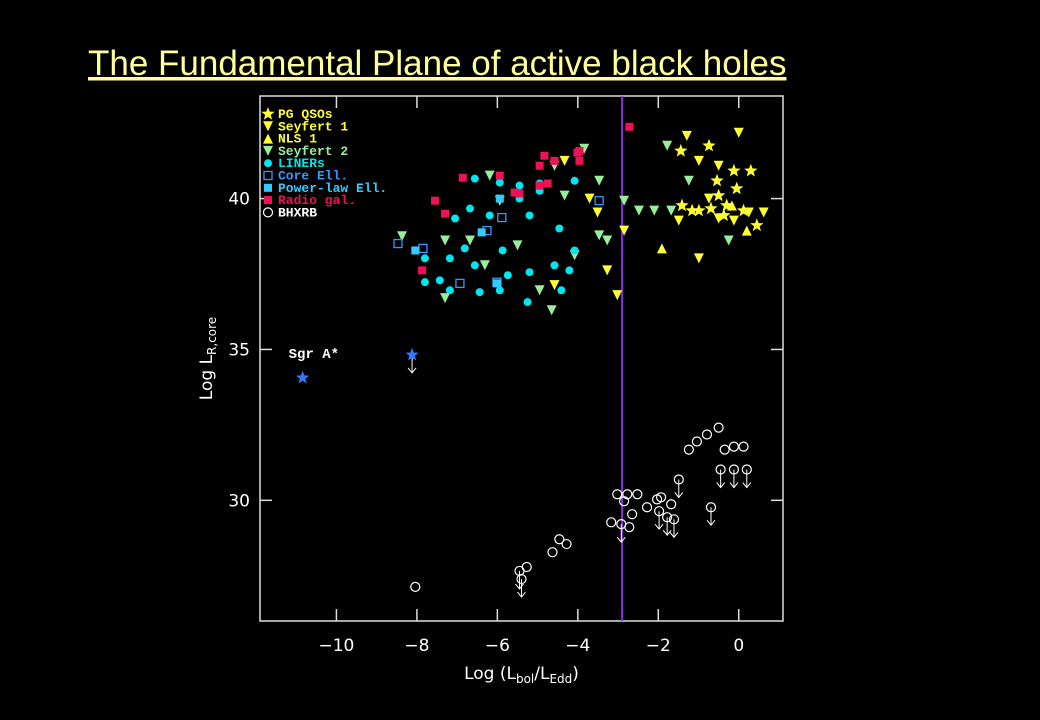 Image resolution: width=1040 pixels, height=720 pixels. I want to click on x-axis-label-part: Log (L, so click(490, 674).